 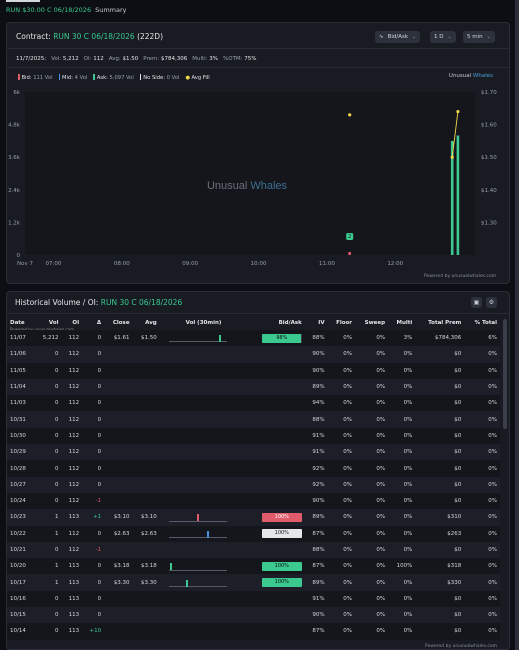 I want to click on legend-bid: Bid: 111 Vol, so click(x=35, y=77).